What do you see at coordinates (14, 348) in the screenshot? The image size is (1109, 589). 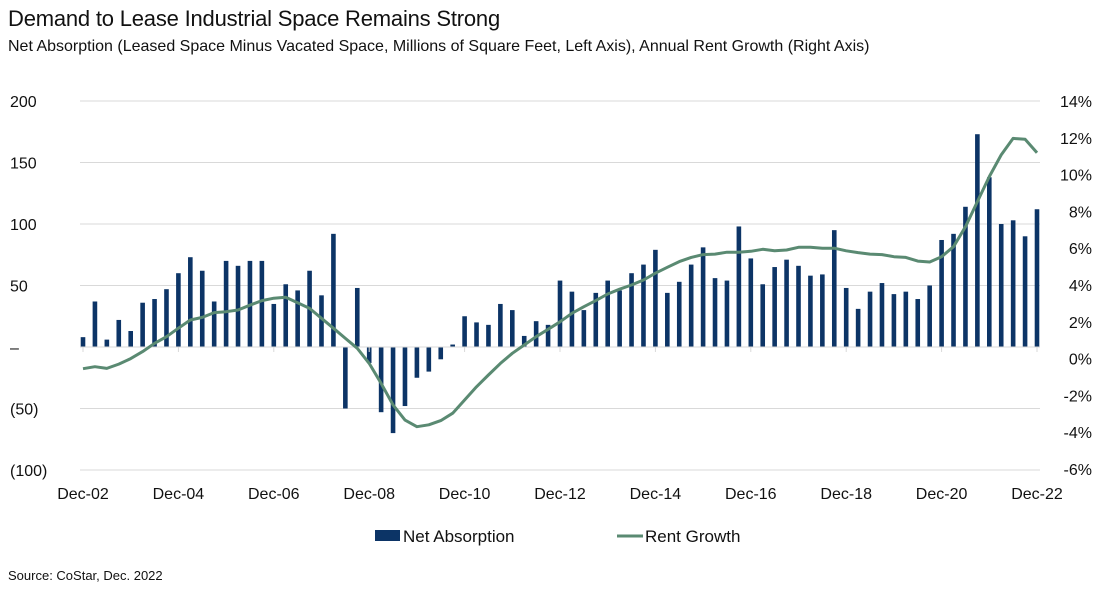 I see `left-axis-tick-label: –` at bounding box center [14, 348].